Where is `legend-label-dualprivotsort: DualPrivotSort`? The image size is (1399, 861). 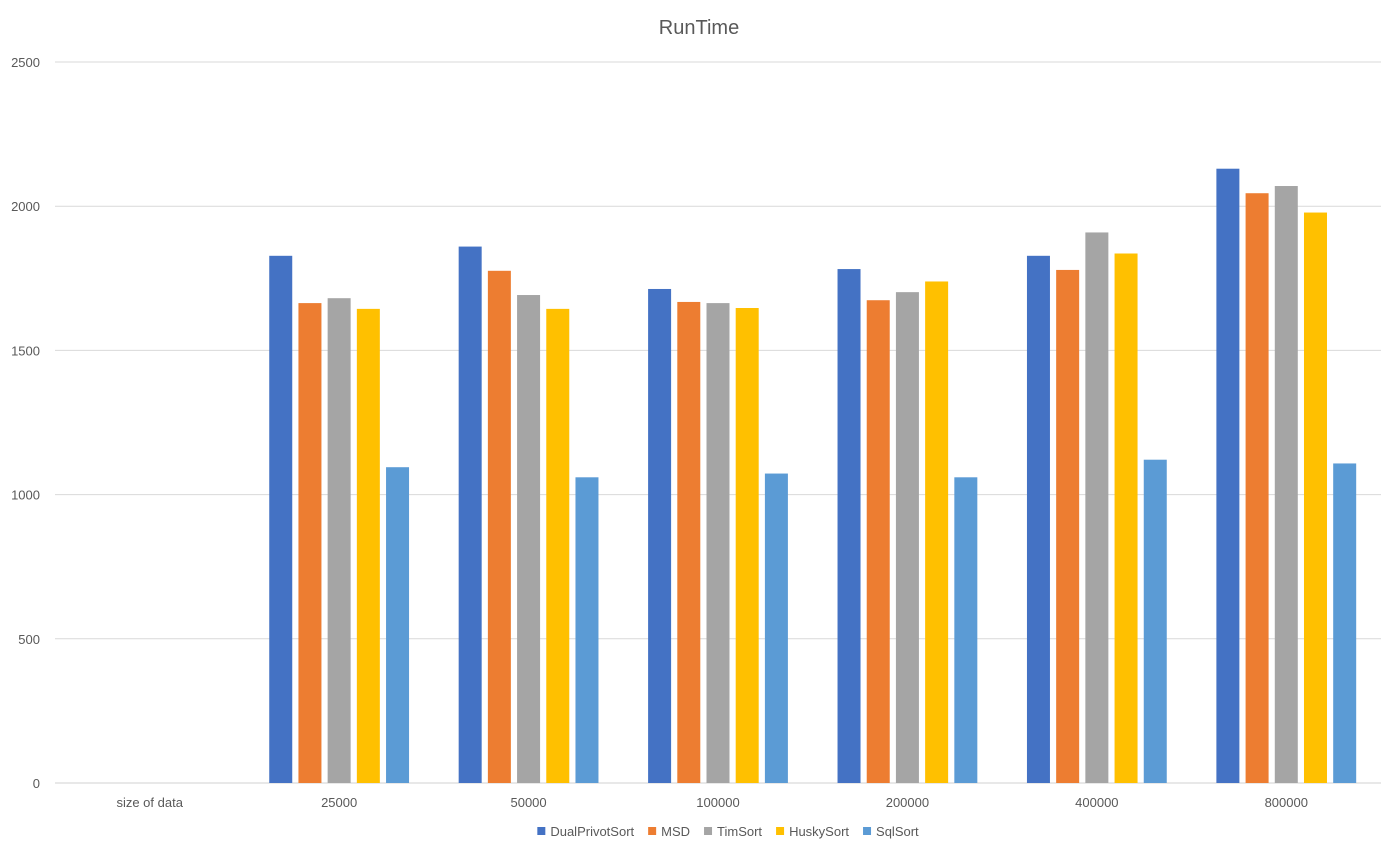
legend-label-dualprivotsort: DualPrivotSort is located at coordinates (592, 831).